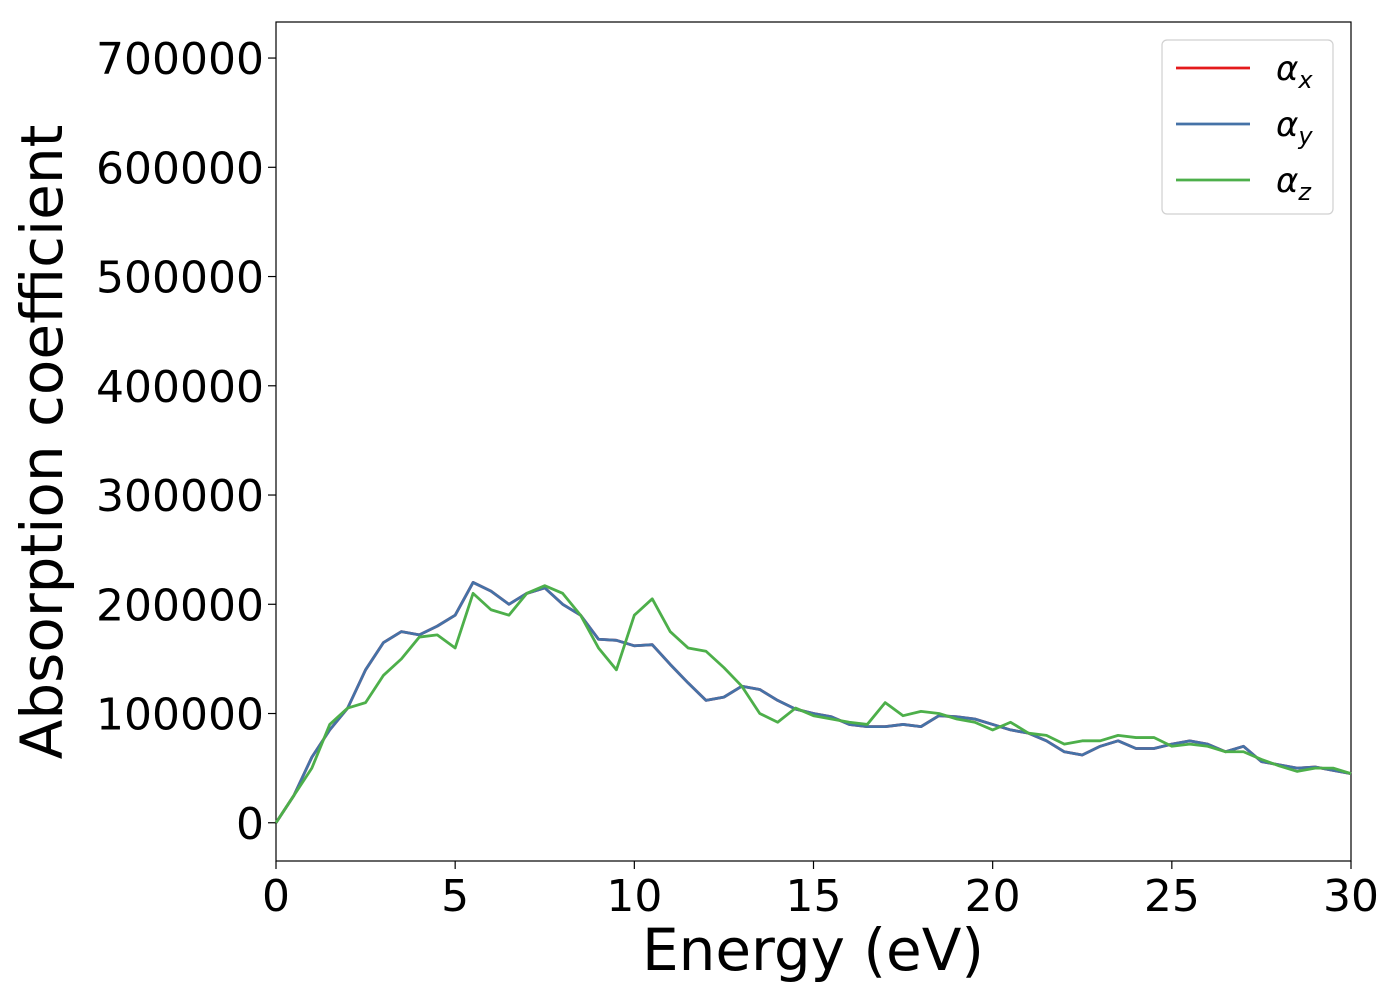  What do you see at coordinates (1294, 127) in the screenshot?
I see `legend-label: αy` at bounding box center [1294, 127].